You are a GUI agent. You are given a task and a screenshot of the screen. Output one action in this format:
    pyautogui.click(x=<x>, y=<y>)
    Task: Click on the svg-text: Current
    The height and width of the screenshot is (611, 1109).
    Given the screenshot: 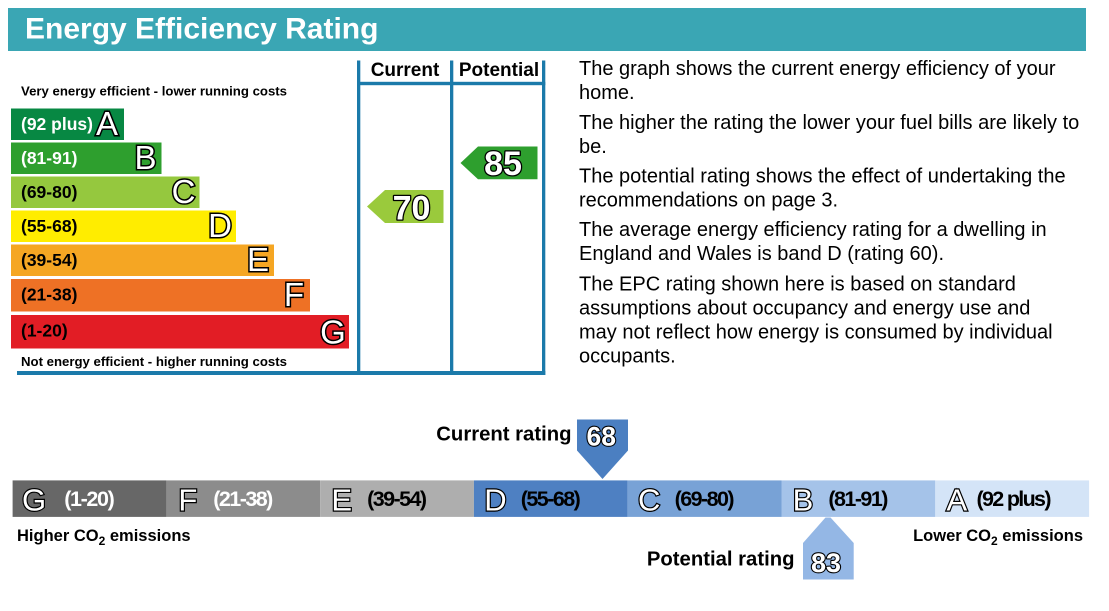 What is the action you would take?
    pyautogui.click(x=405, y=70)
    